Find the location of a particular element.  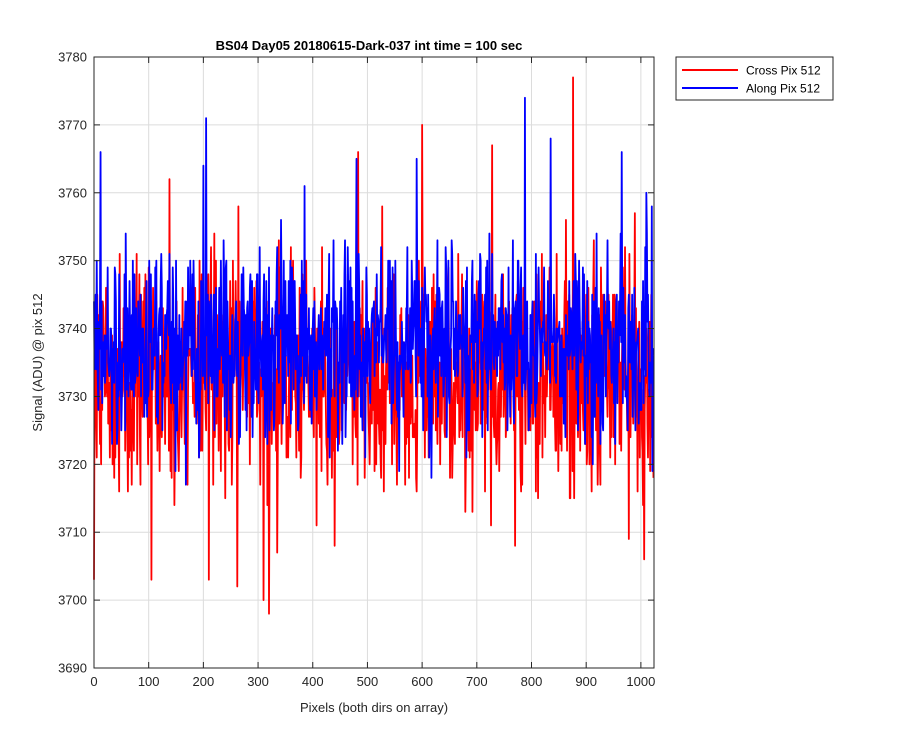

legend-label-along: Along Pix 512 is located at coordinates (783, 89).